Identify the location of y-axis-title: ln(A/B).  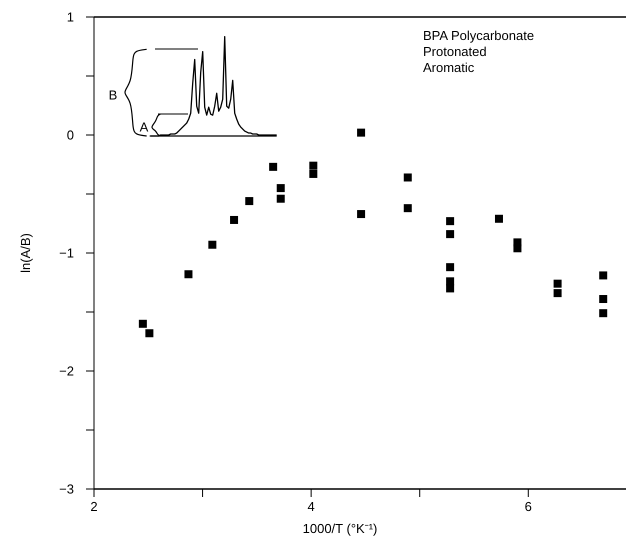
(25, 253).